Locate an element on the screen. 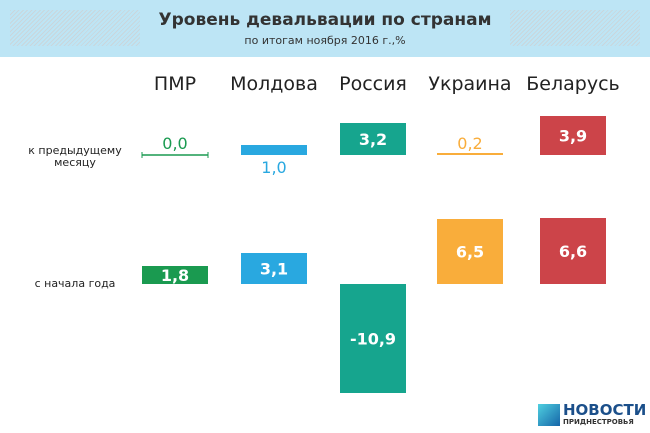  ribbon-right is located at coordinates (575, 28).